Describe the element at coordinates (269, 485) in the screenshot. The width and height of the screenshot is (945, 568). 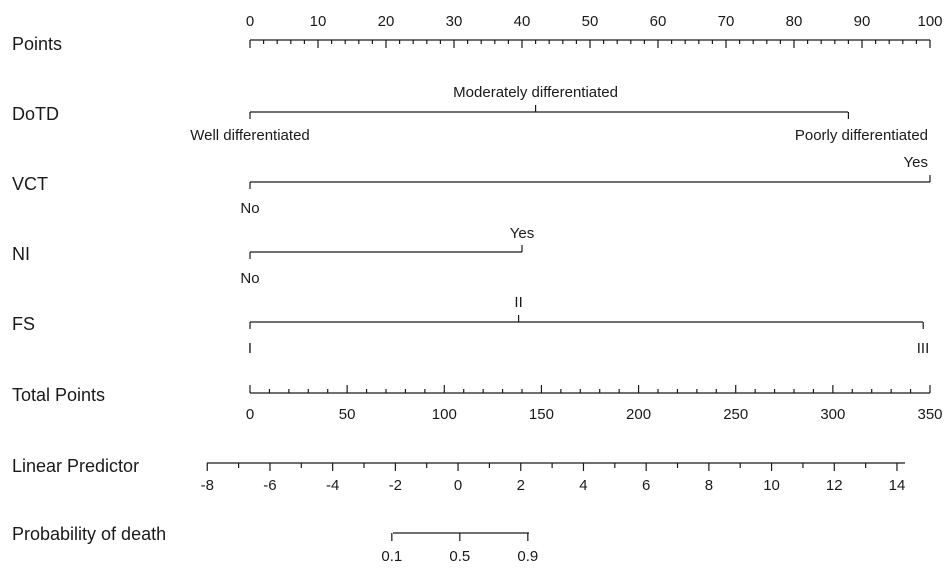
I see `linear-predictor-tick-label: -6` at that location.